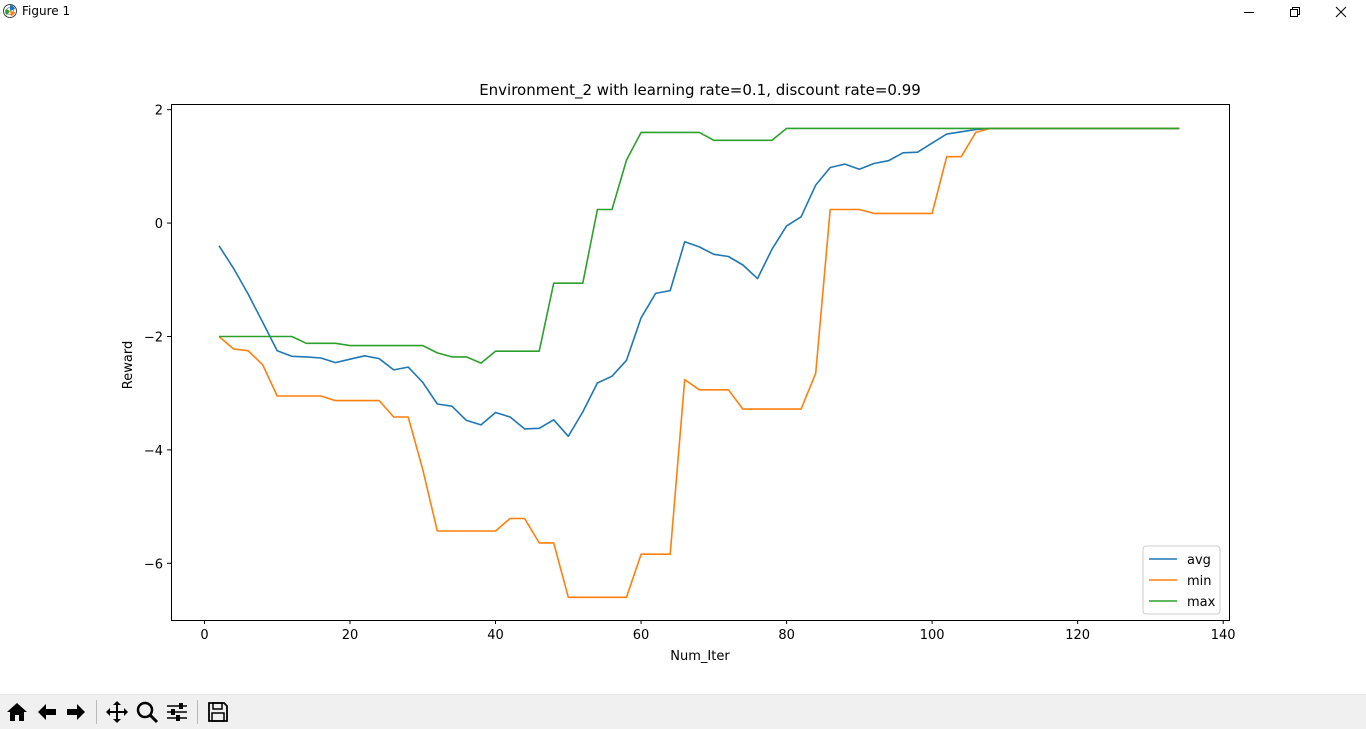  I want to click on y-tick-label: −2, so click(153, 337).